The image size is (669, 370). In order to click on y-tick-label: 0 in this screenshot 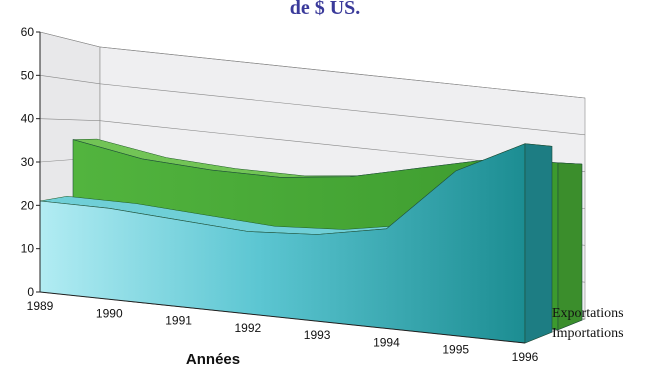, I will do `click(30, 292)`.